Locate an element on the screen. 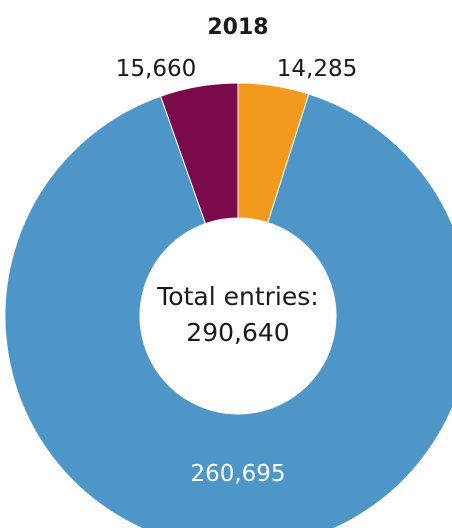 Image resolution: width=452 pixels, height=528 pixels. chart-title: 2018 is located at coordinates (237, 27).